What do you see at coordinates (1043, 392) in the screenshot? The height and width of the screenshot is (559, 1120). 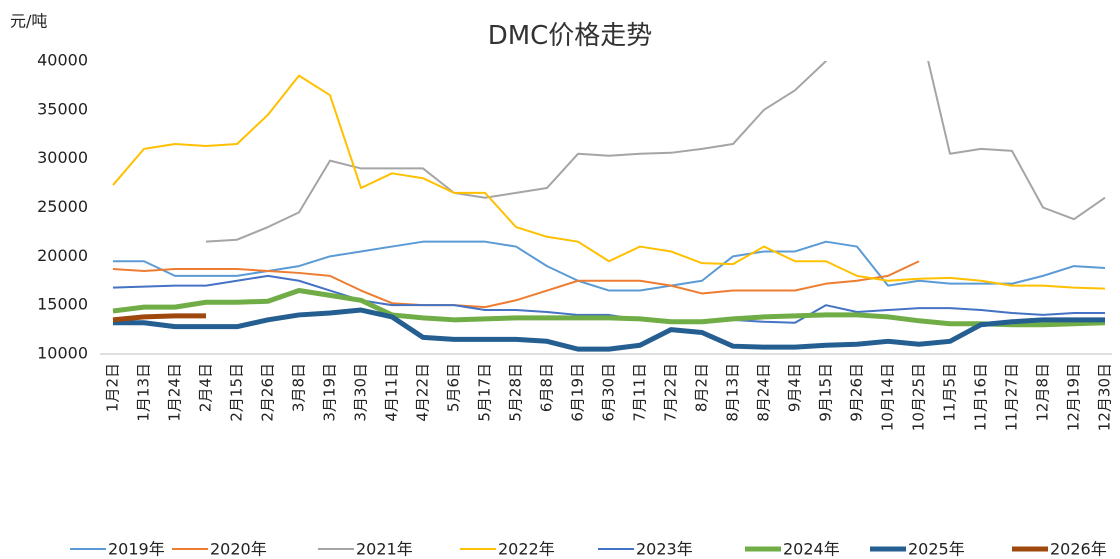 I see `x-tick-label: 12月8日` at bounding box center [1043, 392].